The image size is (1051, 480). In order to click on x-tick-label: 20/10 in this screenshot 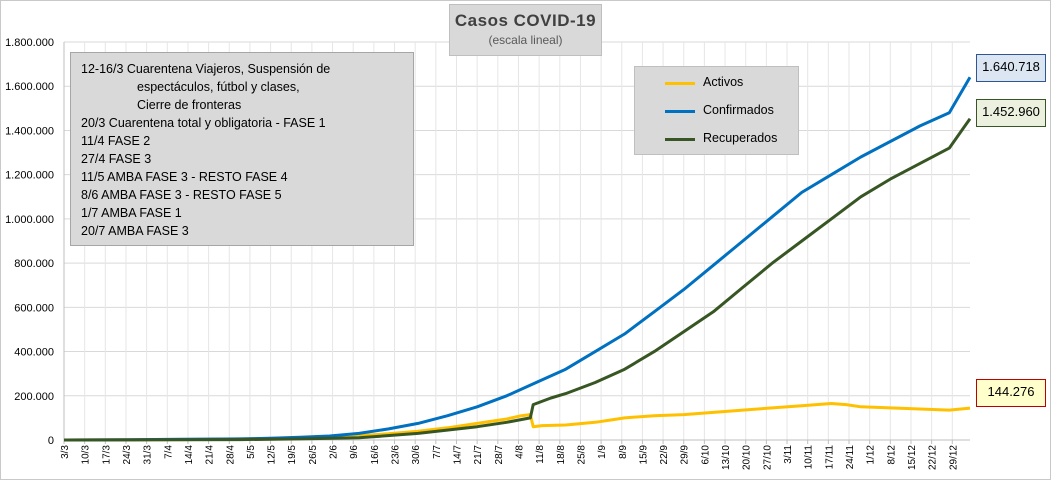, I will do `click(747, 457)`.